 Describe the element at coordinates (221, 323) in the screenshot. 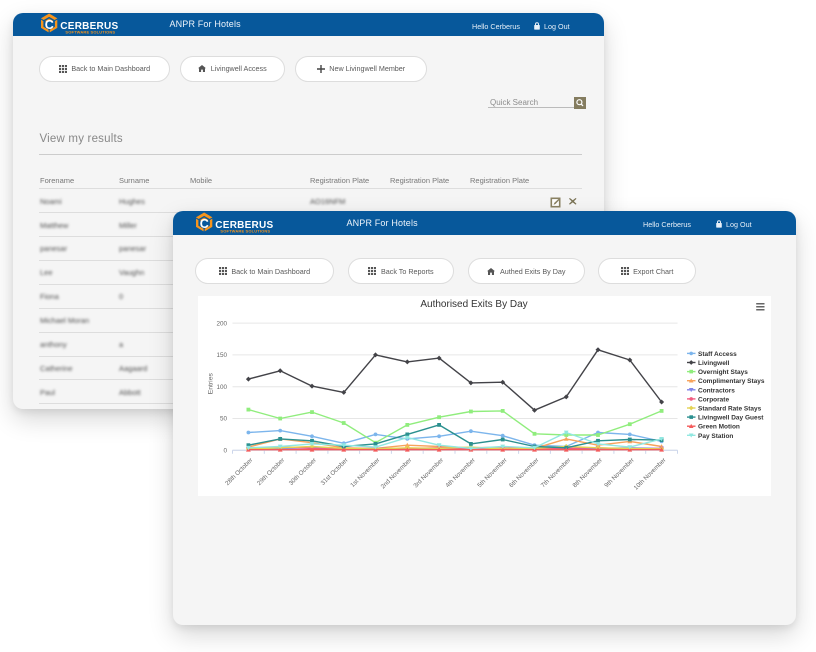

I see `svg-text: 200` at that location.